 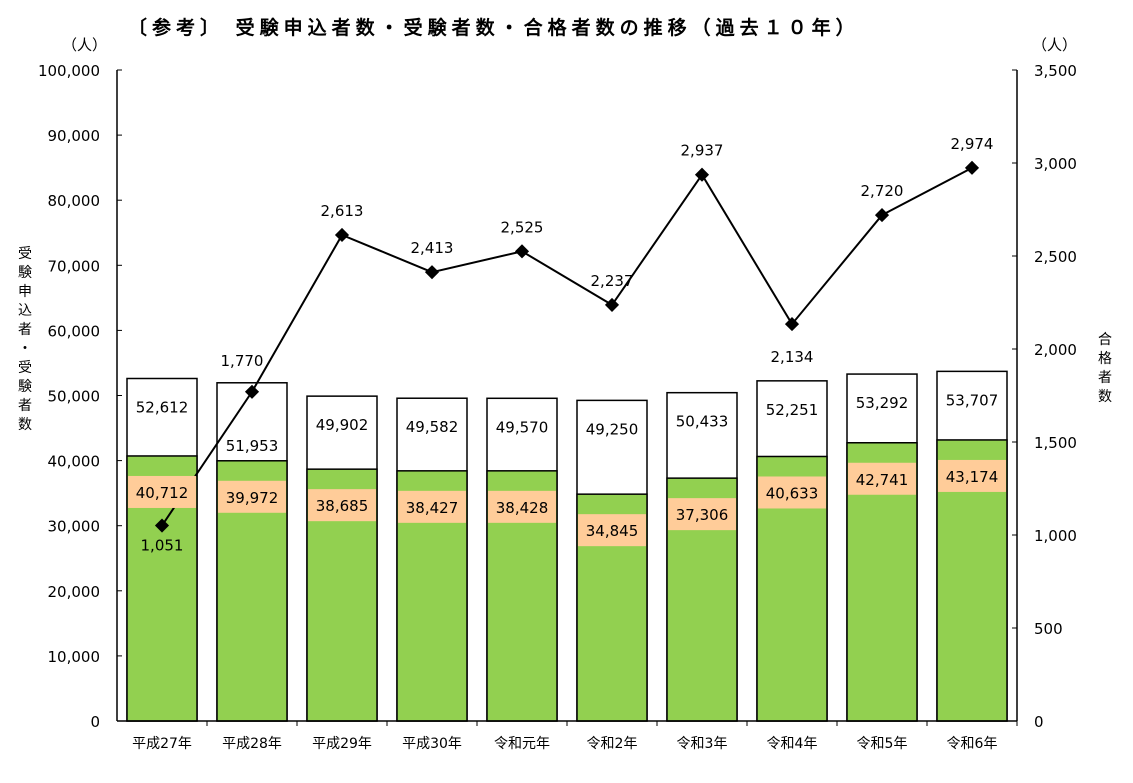 What do you see at coordinates (342, 744) in the screenshot?
I see `x-tick-label: 平成29年` at bounding box center [342, 744].